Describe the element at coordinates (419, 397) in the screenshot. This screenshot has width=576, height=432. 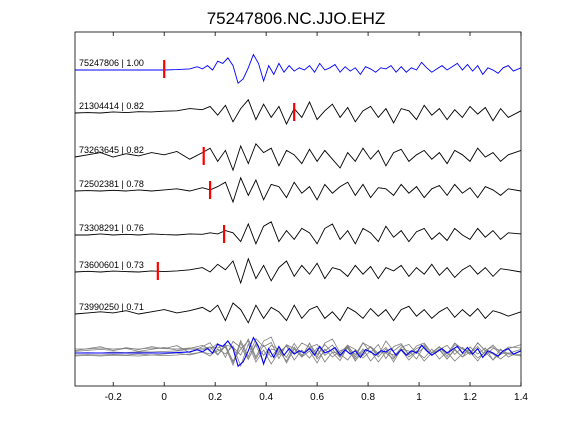
I see `x-tick-label-6: 1` at that location.